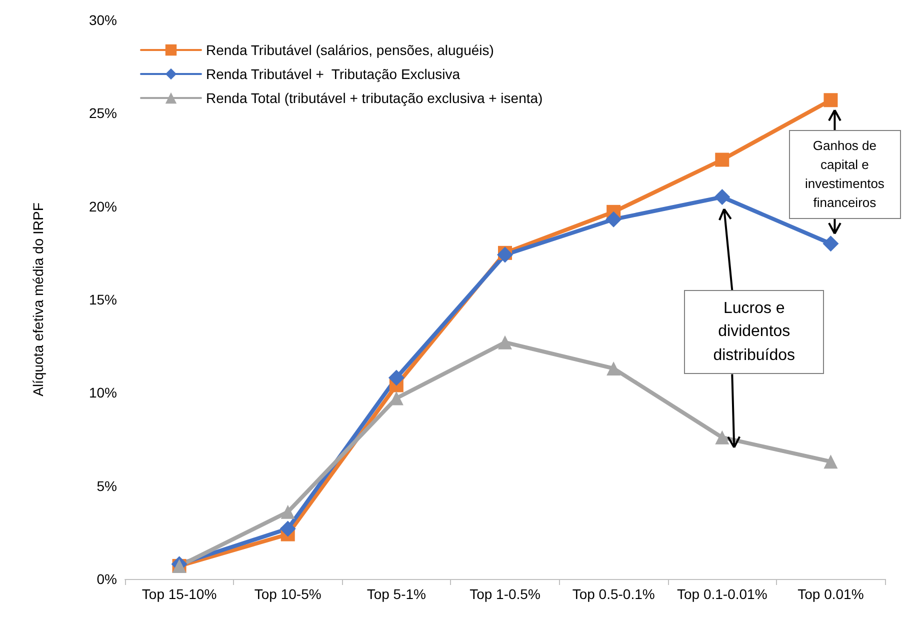 This screenshot has width=915, height=635. Describe the element at coordinates (374, 98) in the screenshot. I see `legend-label: Renda Total (tributável + tributação exclusiva + isenta)` at that location.